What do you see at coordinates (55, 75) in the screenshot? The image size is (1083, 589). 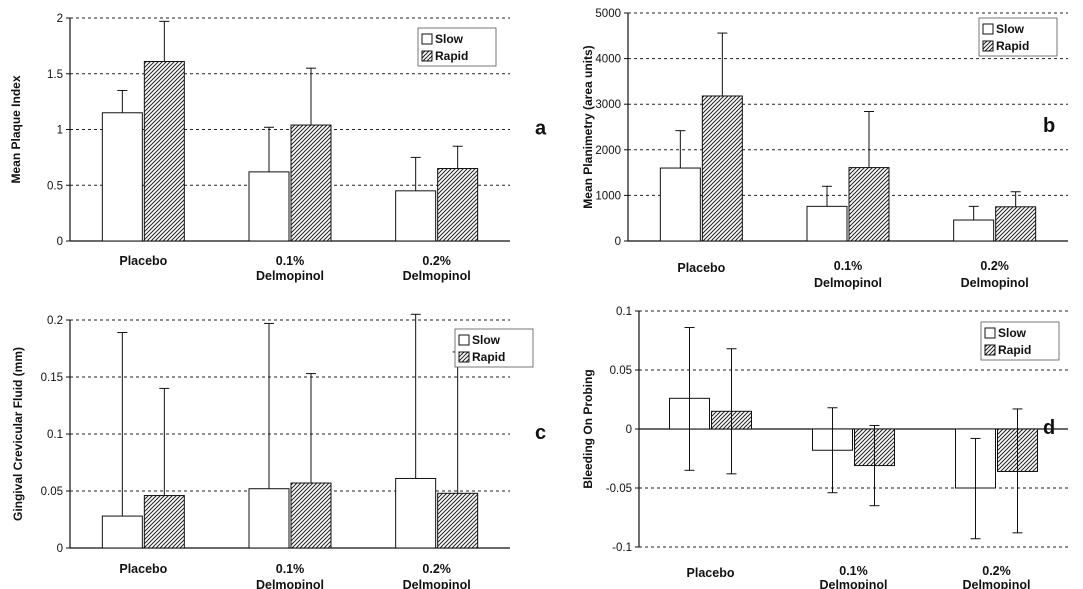 I see `y-tick-label: 1.5` at bounding box center [55, 75].